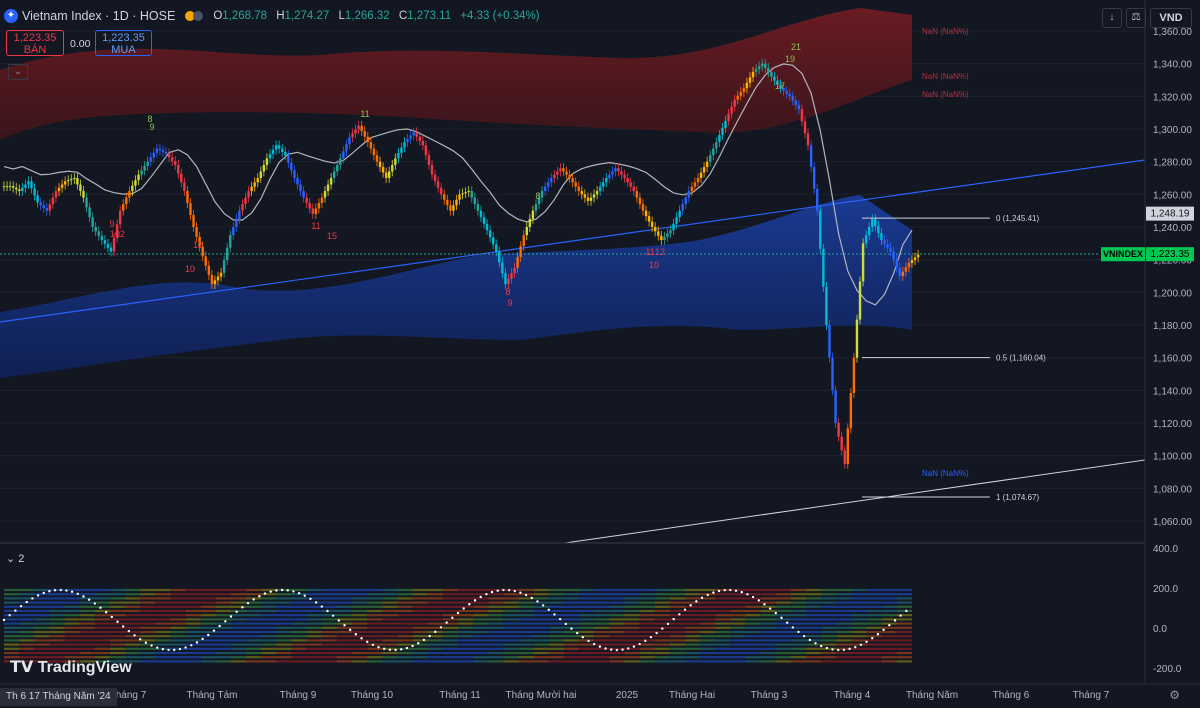 The width and height of the screenshot is (1200, 708). What do you see at coordinates (11, 16) in the screenshot?
I see `symbol-logo-icon: ✦` at bounding box center [11, 16].